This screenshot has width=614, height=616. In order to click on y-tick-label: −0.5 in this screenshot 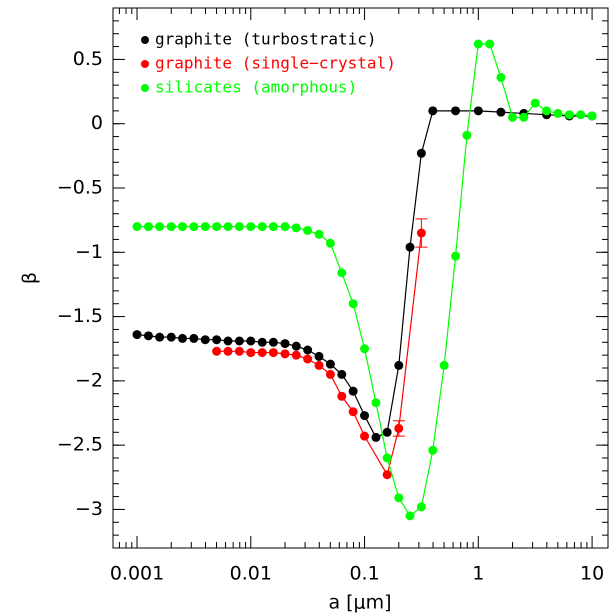, I will do `click(80, 188)`.